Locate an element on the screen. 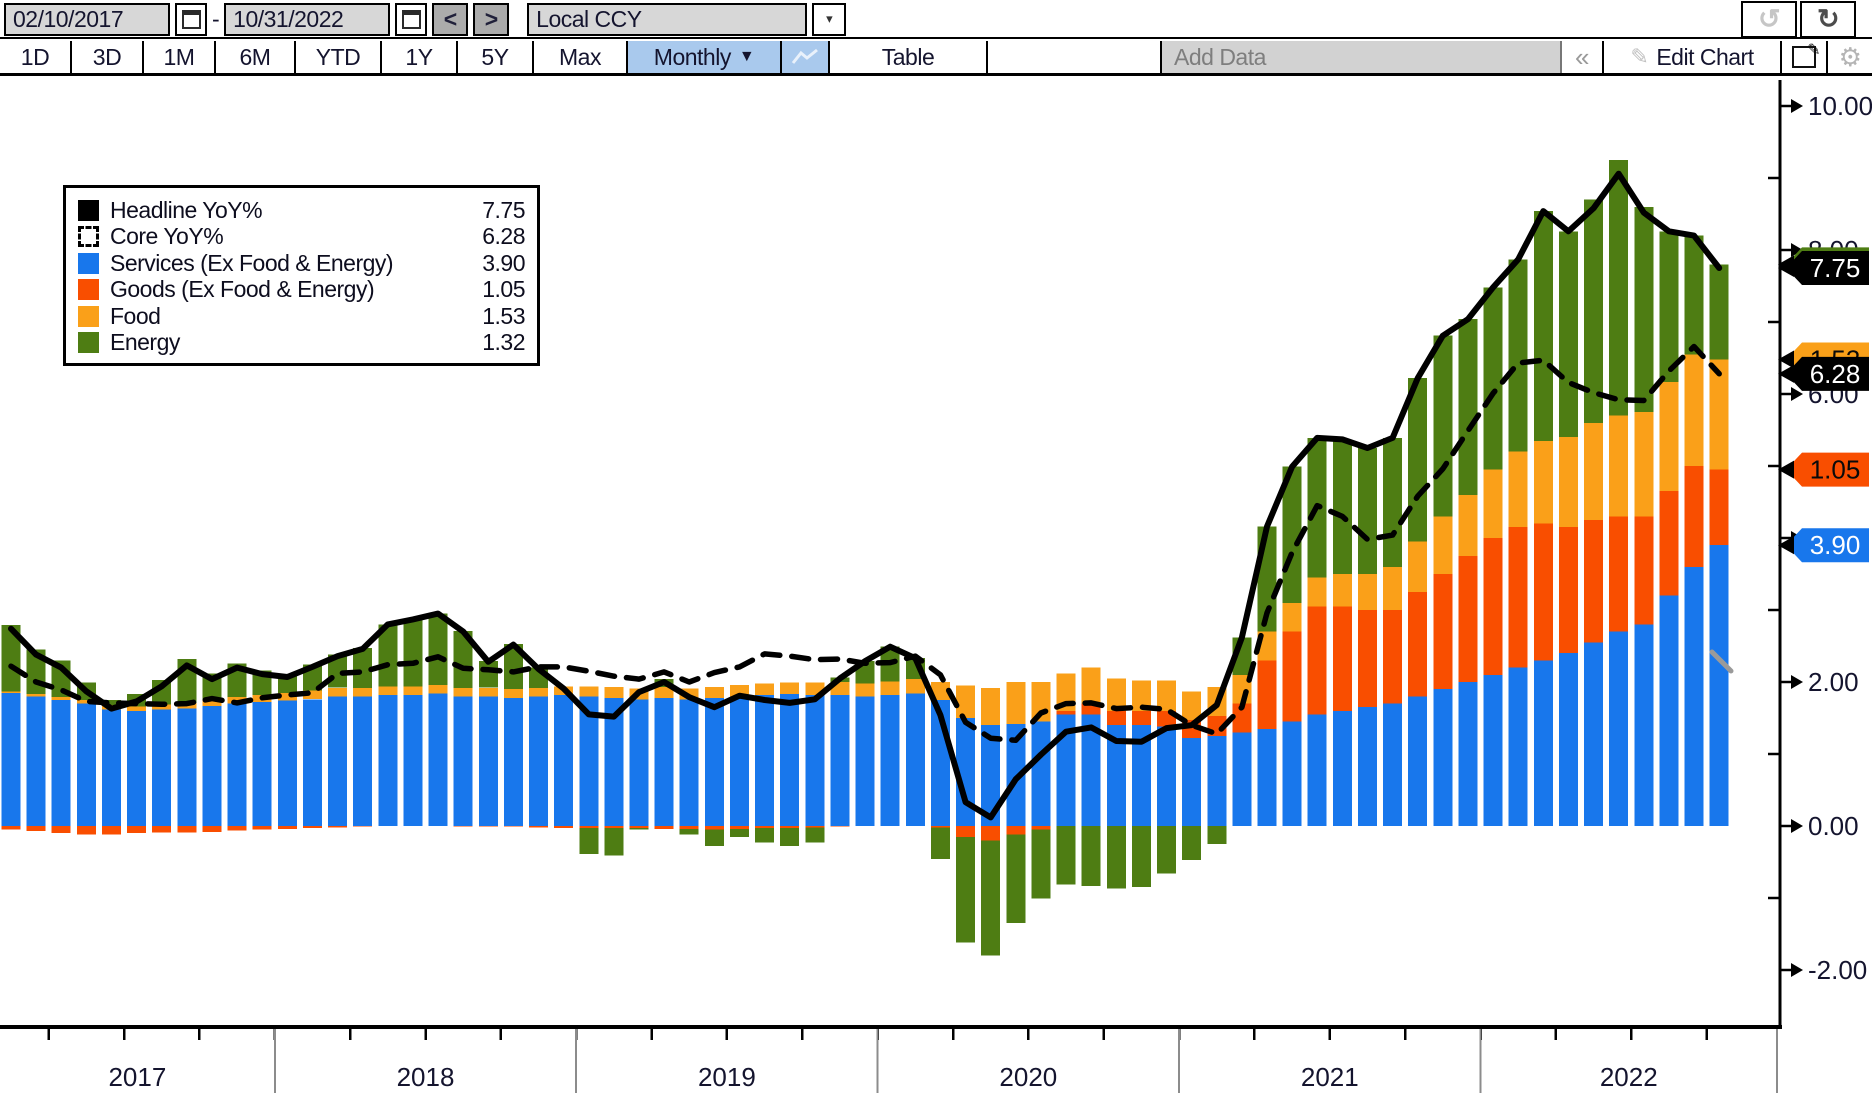 This screenshot has width=1872, height=1097. svg-text: 2018 is located at coordinates (426, 1077).